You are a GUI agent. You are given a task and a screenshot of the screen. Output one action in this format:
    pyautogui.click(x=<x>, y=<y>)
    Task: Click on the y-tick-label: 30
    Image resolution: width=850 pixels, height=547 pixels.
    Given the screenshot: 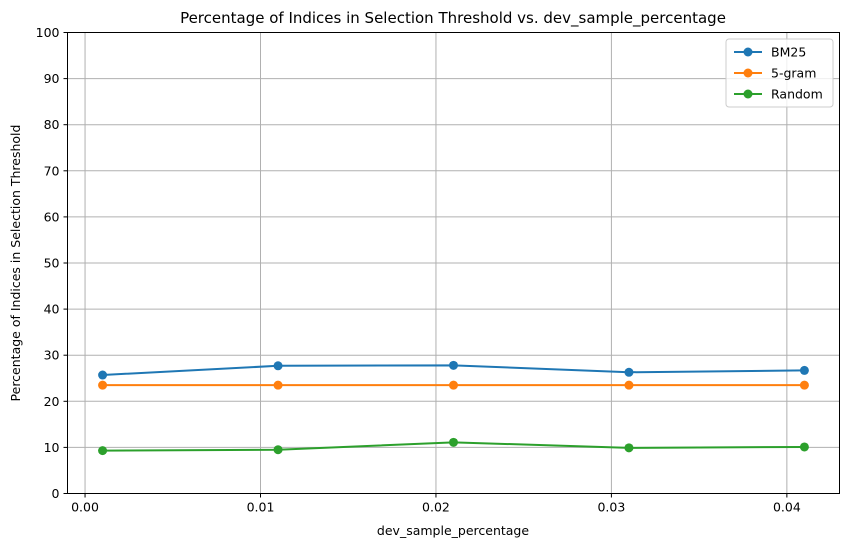 What is the action you would take?
    pyautogui.click(x=52, y=355)
    